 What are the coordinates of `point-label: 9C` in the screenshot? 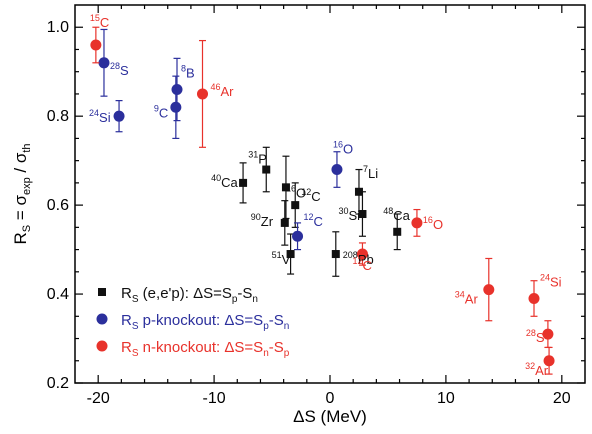 It's located at (161, 111).